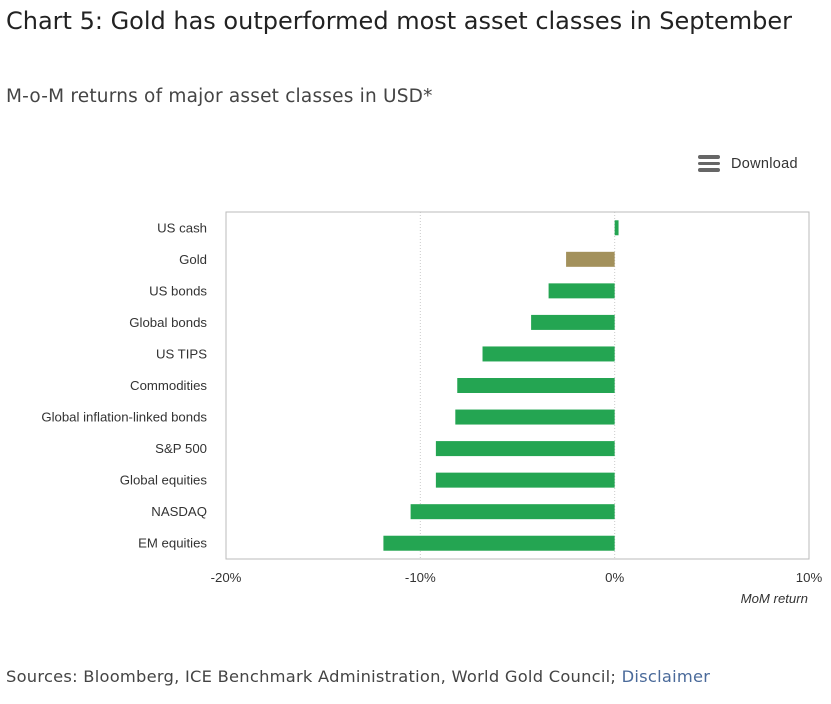 This screenshot has height=704, width=831. What do you see at coordinates (764, 163) in the screenshot?
I see `download-label: Download` at bounding box center [764, 163].